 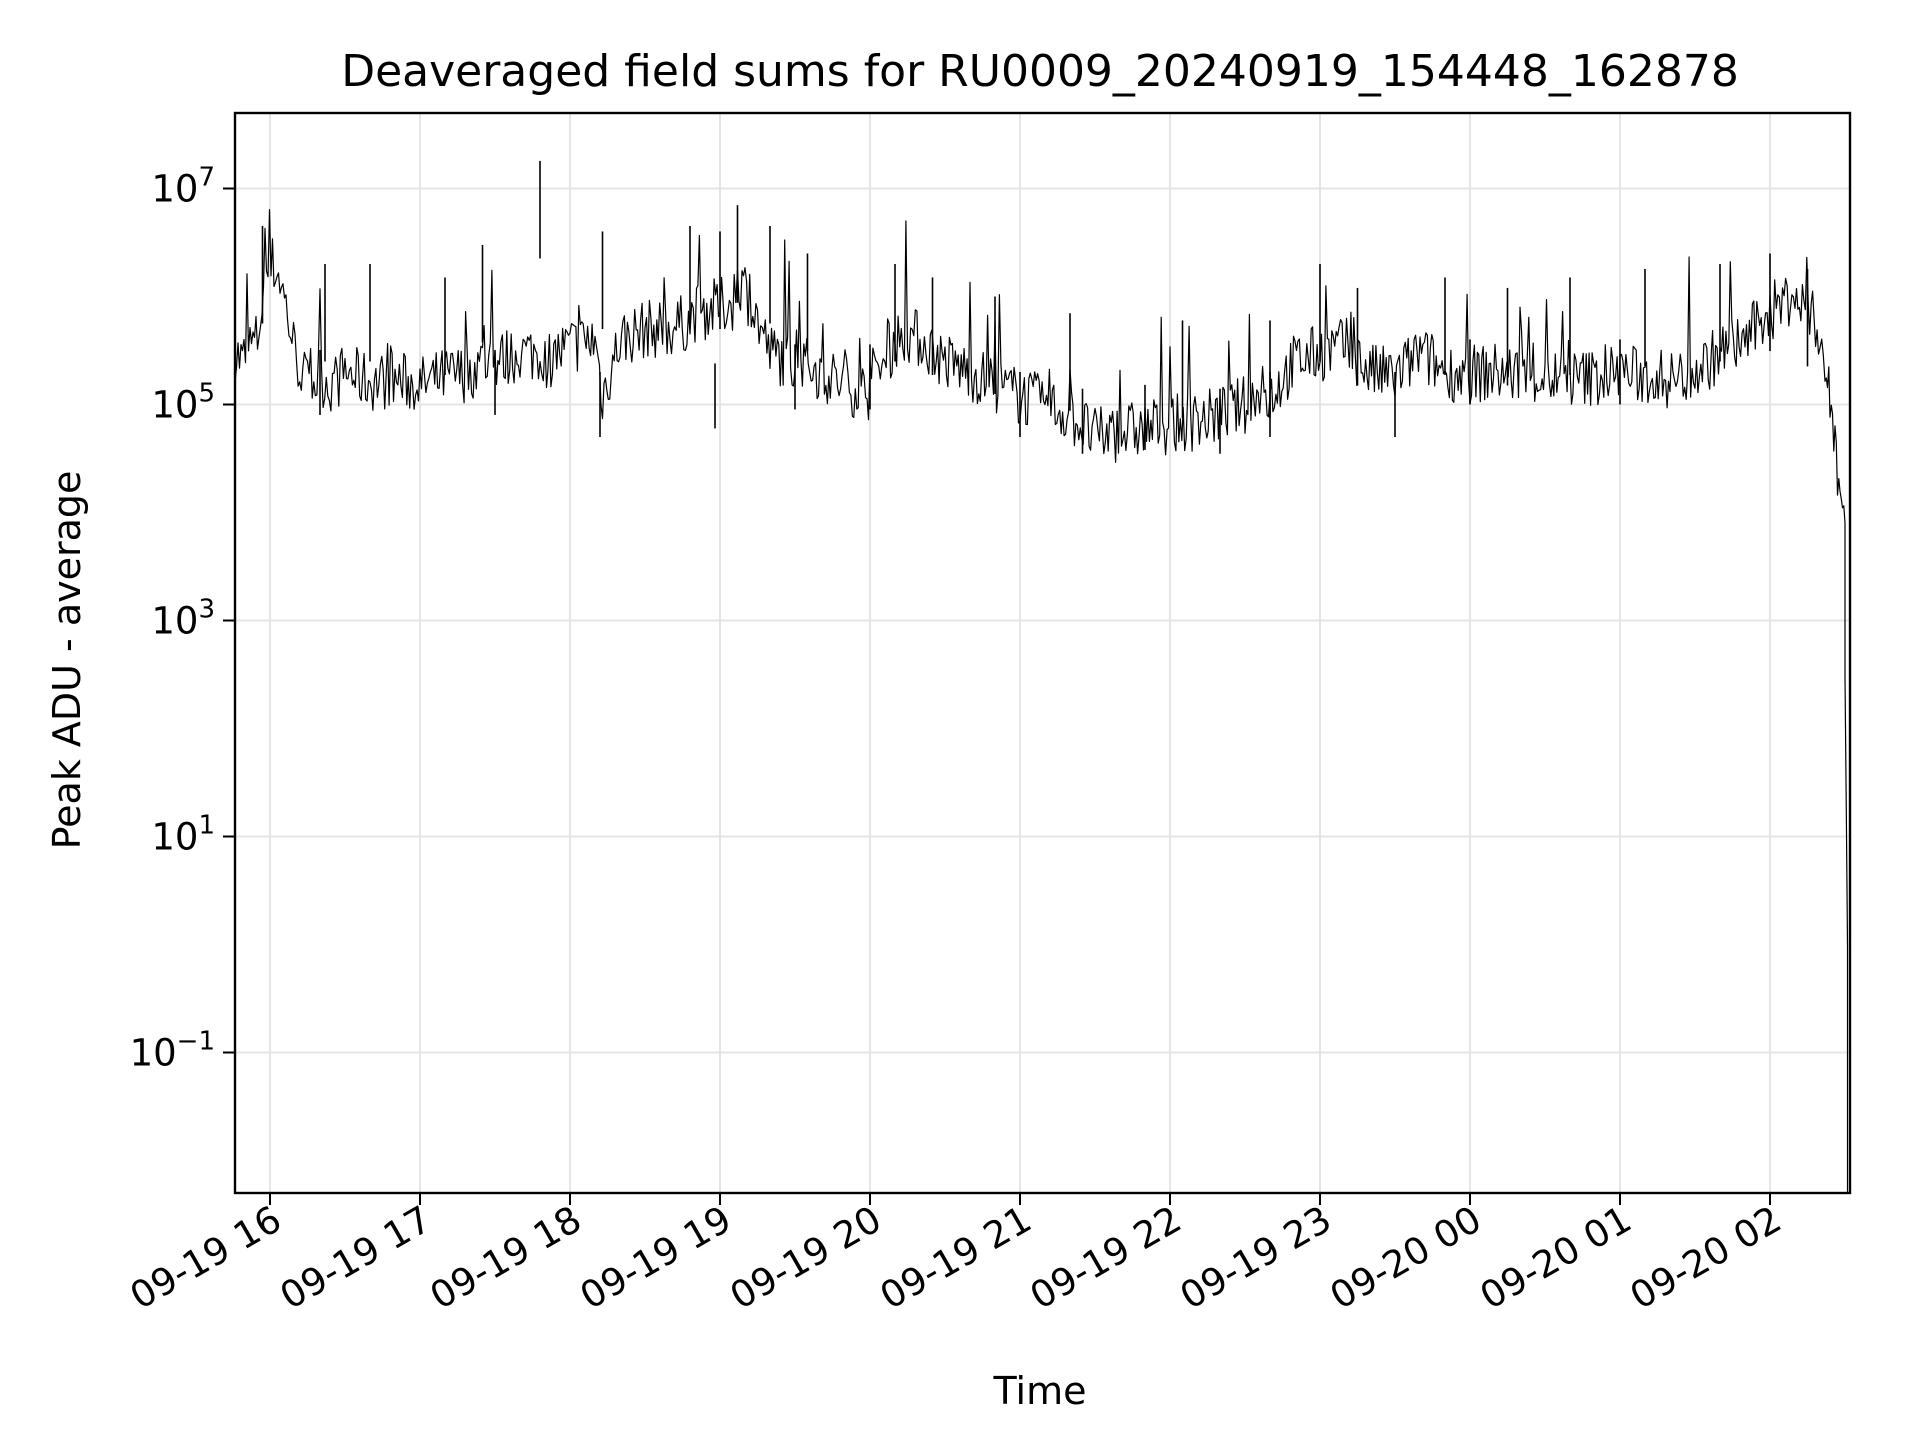 I want to click on y-axis-label: Peak ADU - average, so click(x=67, y=660).